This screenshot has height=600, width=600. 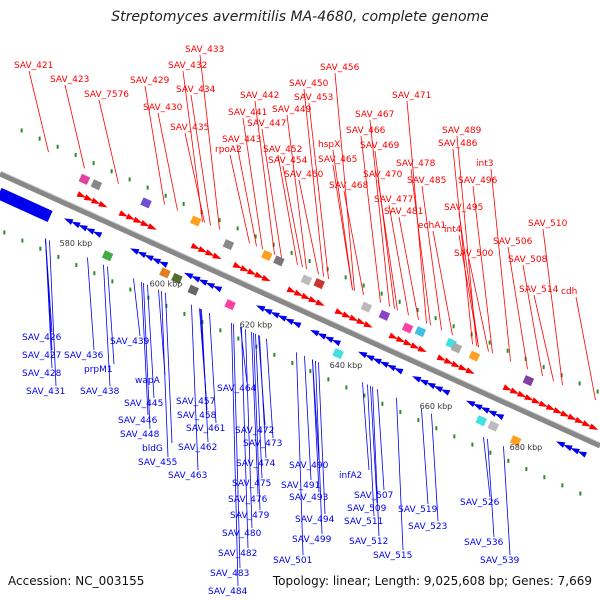 I want to click on gene-label-bottom: SAV_493, so click(x=308, y=498).